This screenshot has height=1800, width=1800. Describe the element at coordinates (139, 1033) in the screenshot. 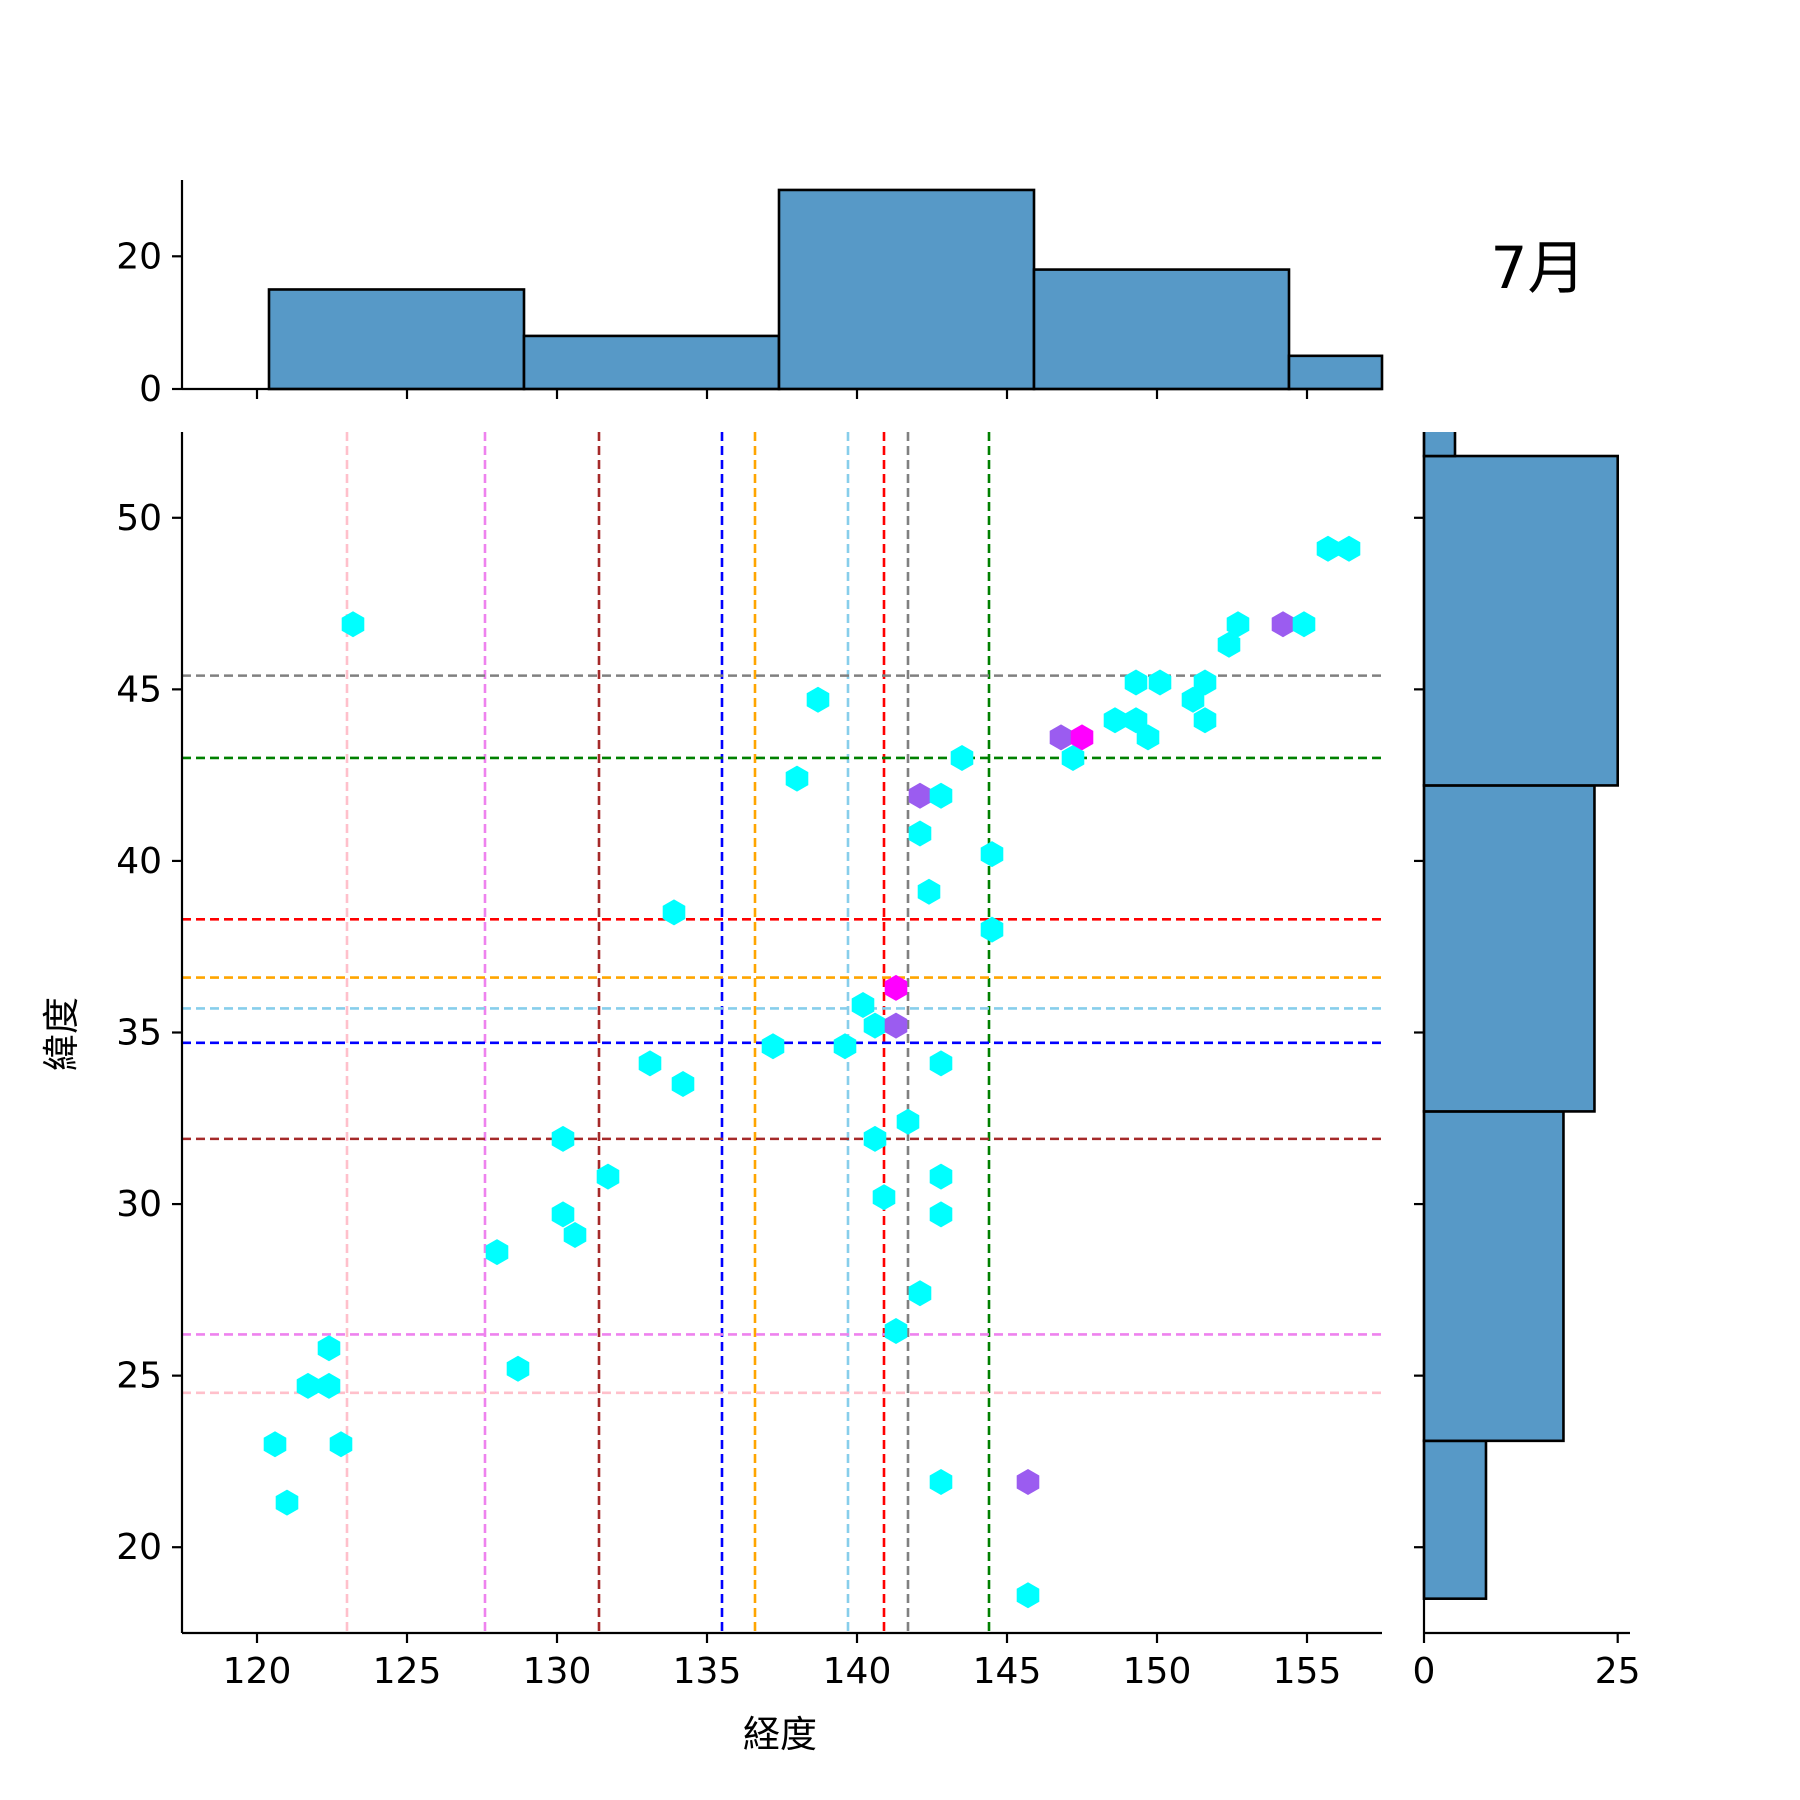

I see `y-tick-label-3: 35` at that location.